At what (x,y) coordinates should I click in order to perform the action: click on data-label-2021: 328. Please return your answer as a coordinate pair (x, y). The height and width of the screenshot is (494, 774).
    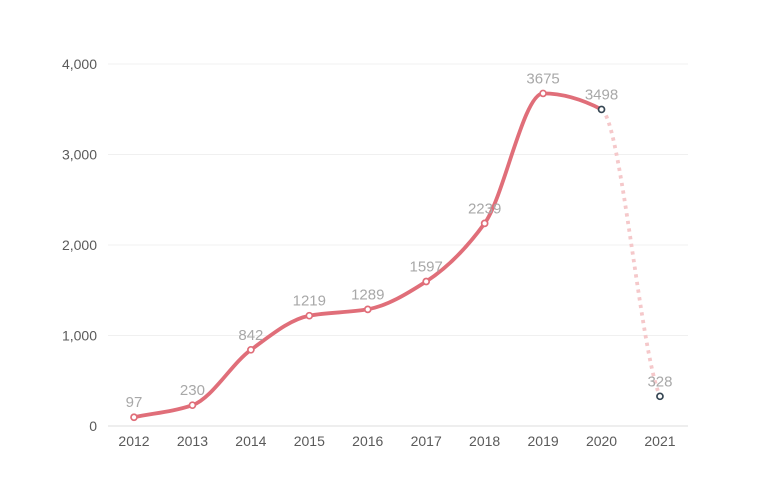
    Looking at the image, I should click on (659, 381).